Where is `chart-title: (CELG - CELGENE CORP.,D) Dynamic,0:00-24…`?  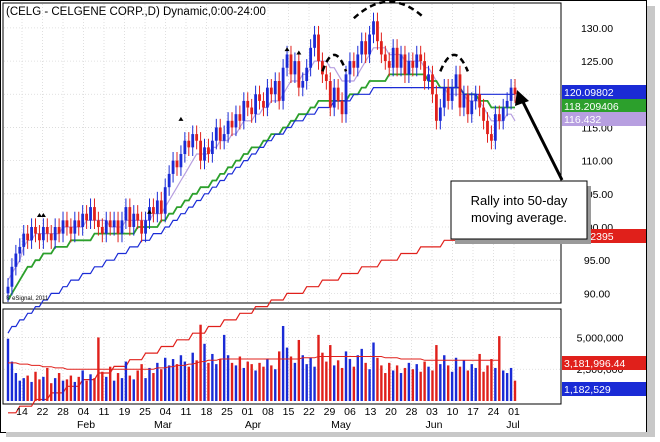 chart-title: (CELG - CELGENE CORP.,D) Dynamic,0:00-24… is located at coordinates (136, 12).